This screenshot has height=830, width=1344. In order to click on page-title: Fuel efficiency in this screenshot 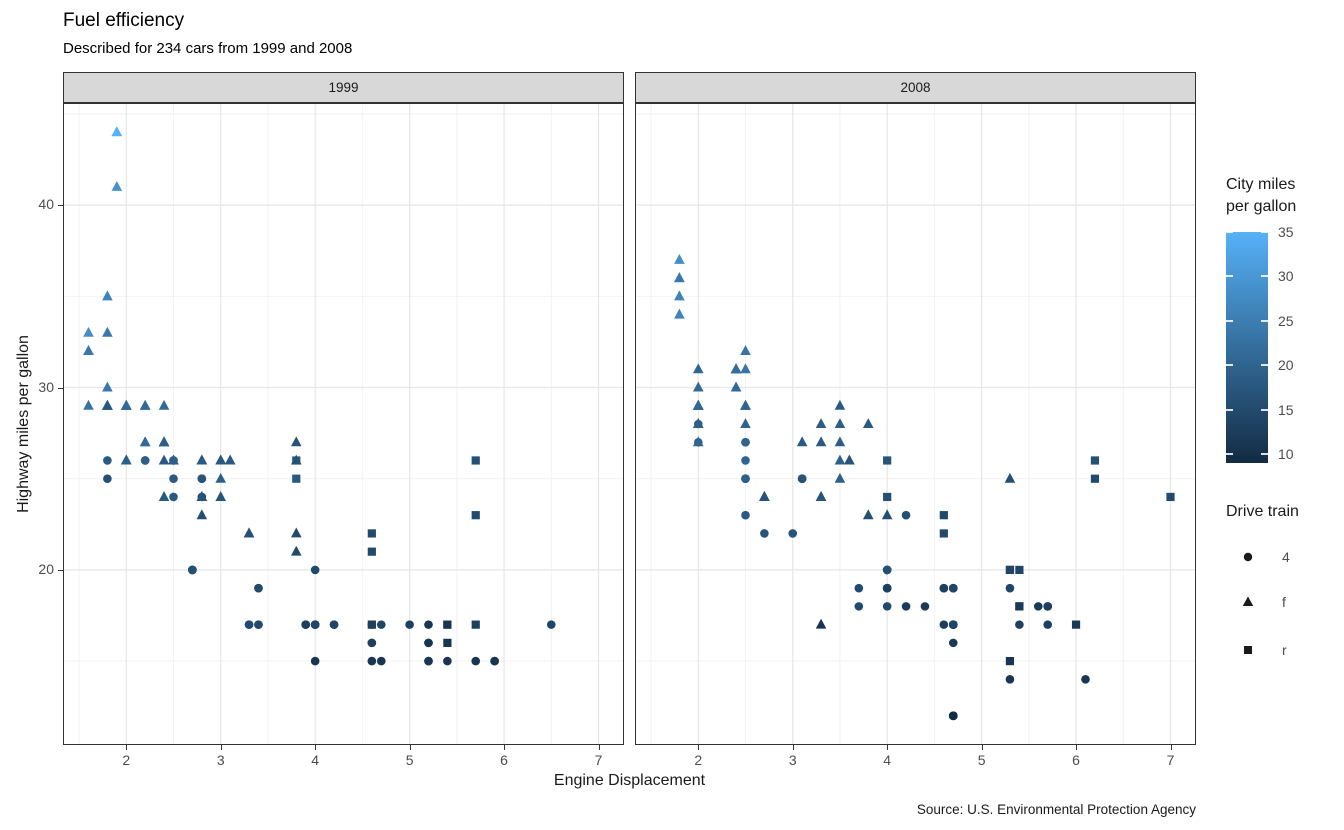, I will do `click(124, 20)`.